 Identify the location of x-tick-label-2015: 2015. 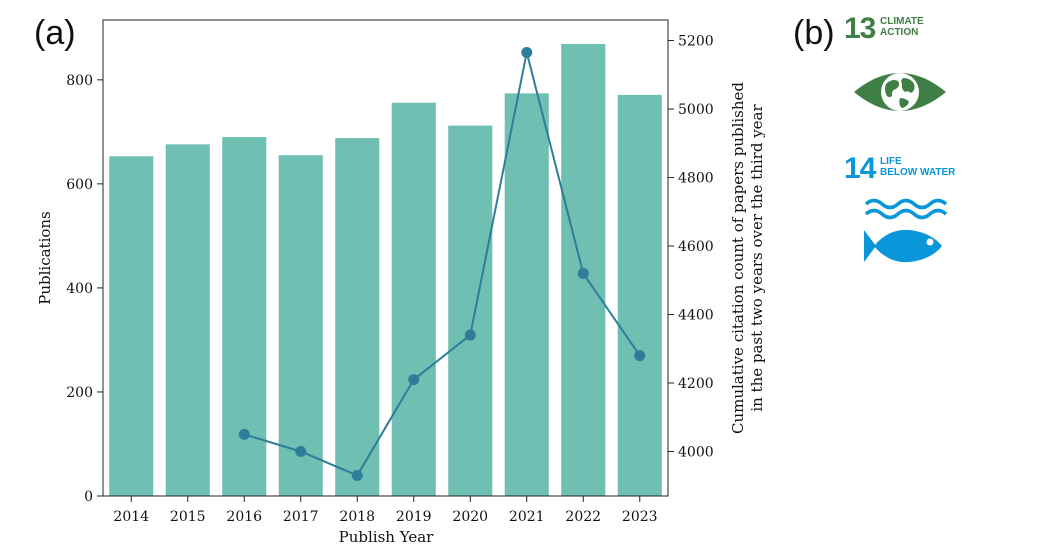
(188, 517).